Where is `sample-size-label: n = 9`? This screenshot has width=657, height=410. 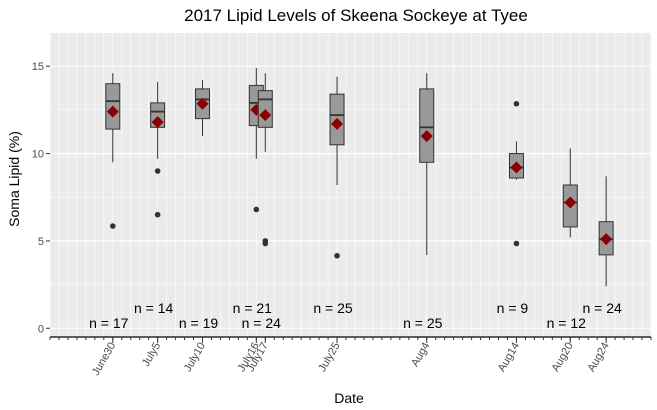 sample-size-label: n = 9 is located at coordinates (513, 308).